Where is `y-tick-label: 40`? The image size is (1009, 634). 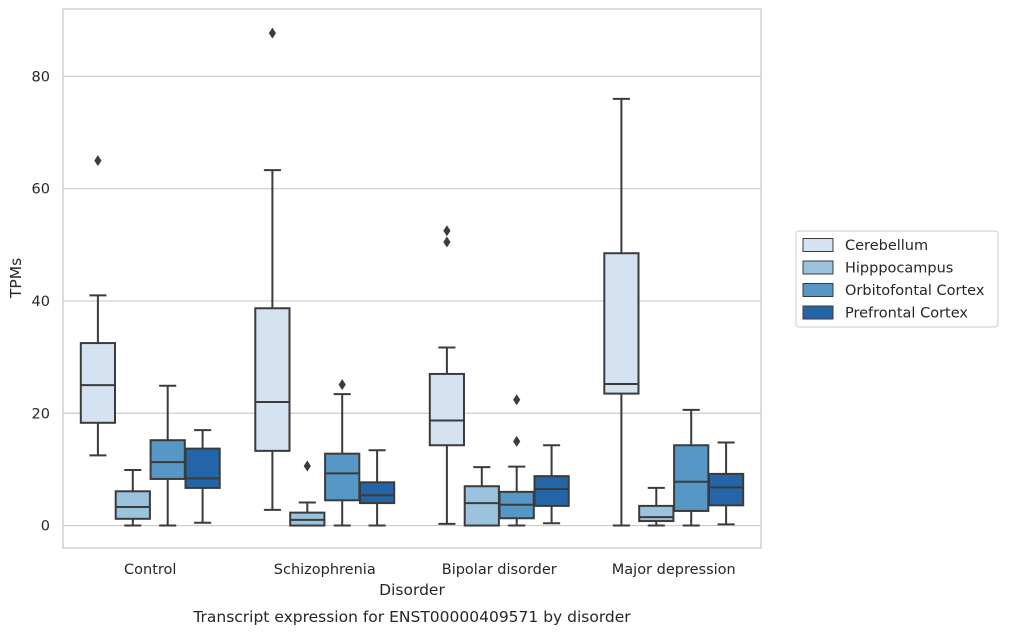
y-tick-label: 40 is located at coordinates (41, 302).